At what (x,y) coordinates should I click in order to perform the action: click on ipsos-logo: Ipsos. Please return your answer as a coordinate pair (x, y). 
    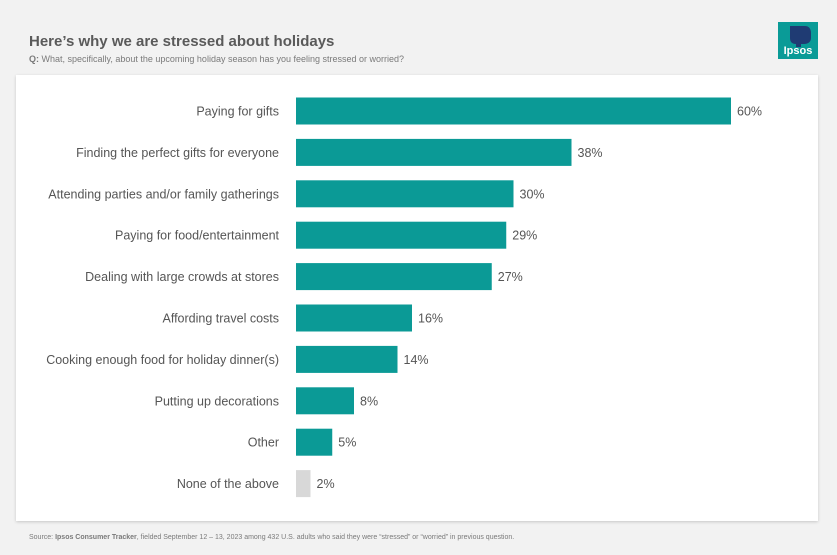
    Looking at the image, I should click on (798, 40).